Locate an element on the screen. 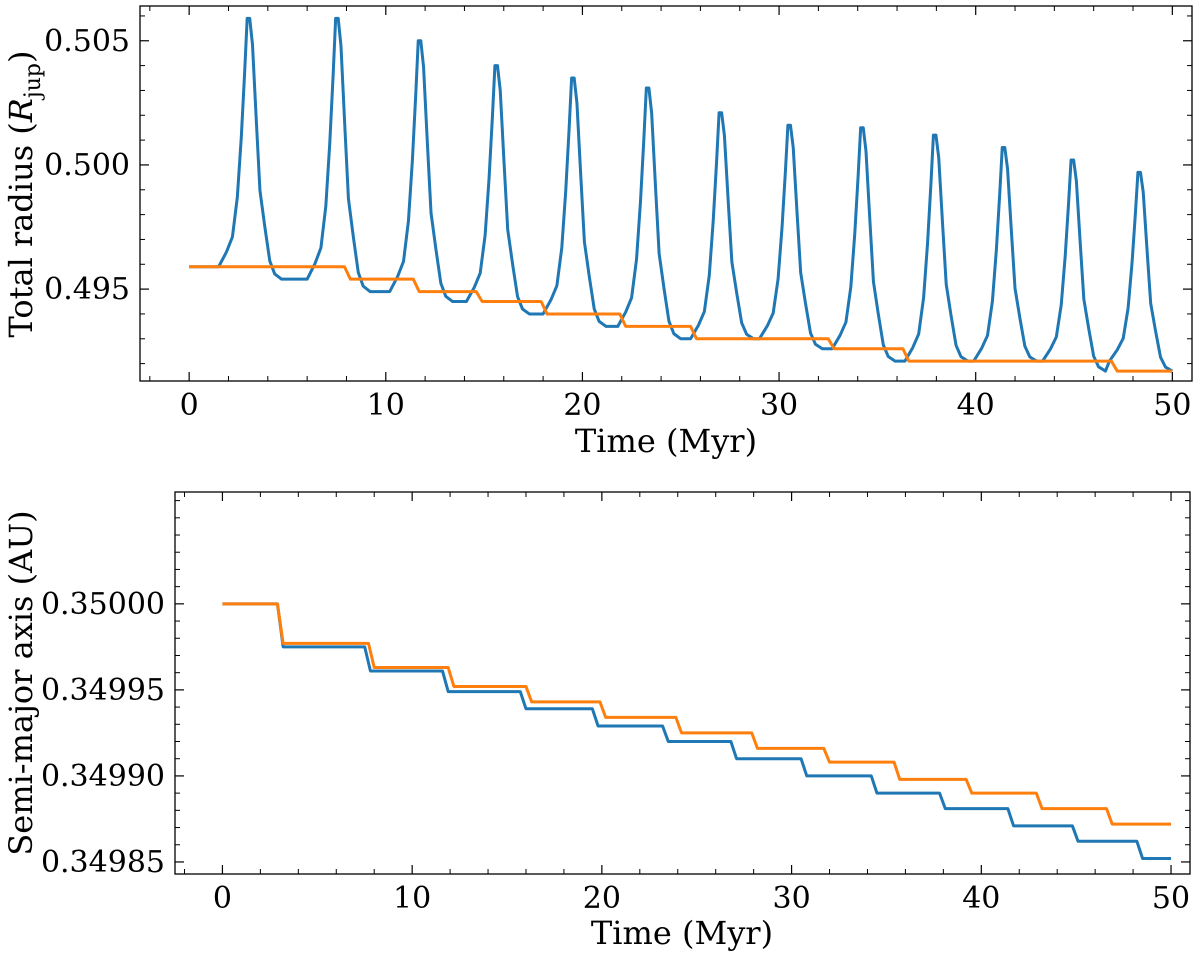  radius-y-tick-label: 0.495 is located at coordinates (87, 289).